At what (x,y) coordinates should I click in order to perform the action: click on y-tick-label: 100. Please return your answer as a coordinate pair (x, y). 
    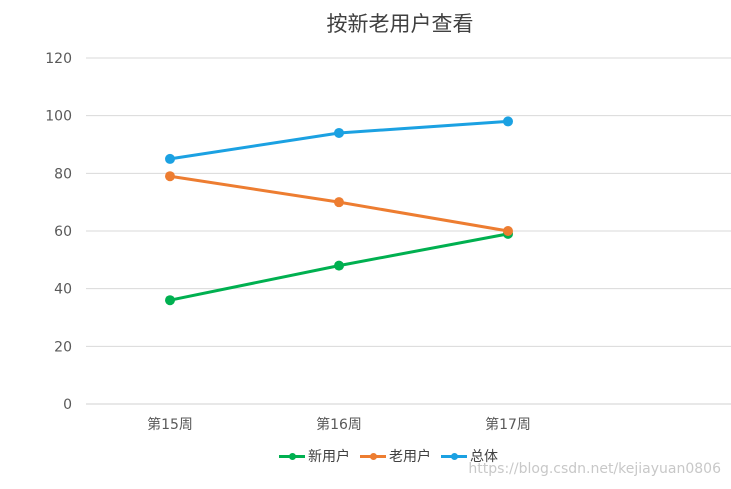
    Looking at the image, I should click on (58, 117).